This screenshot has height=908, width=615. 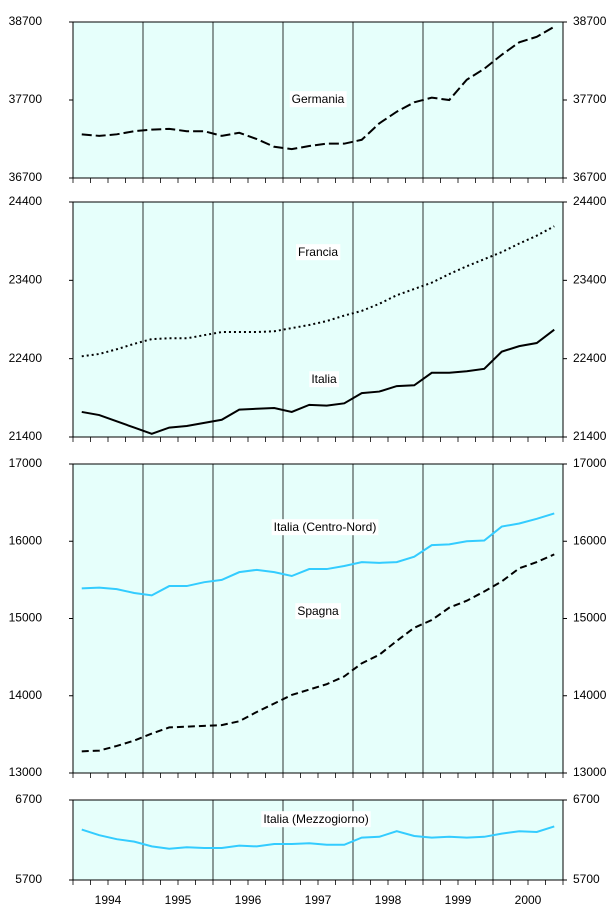 I want to click on series-label: Francia, so click(x=318, y=252).